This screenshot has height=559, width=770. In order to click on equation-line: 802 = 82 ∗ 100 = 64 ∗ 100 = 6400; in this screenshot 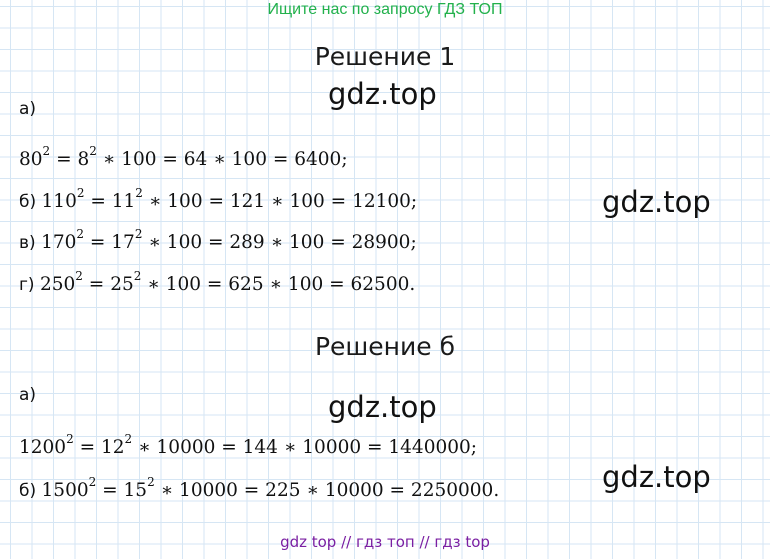, I will do `click(183, 156)`.